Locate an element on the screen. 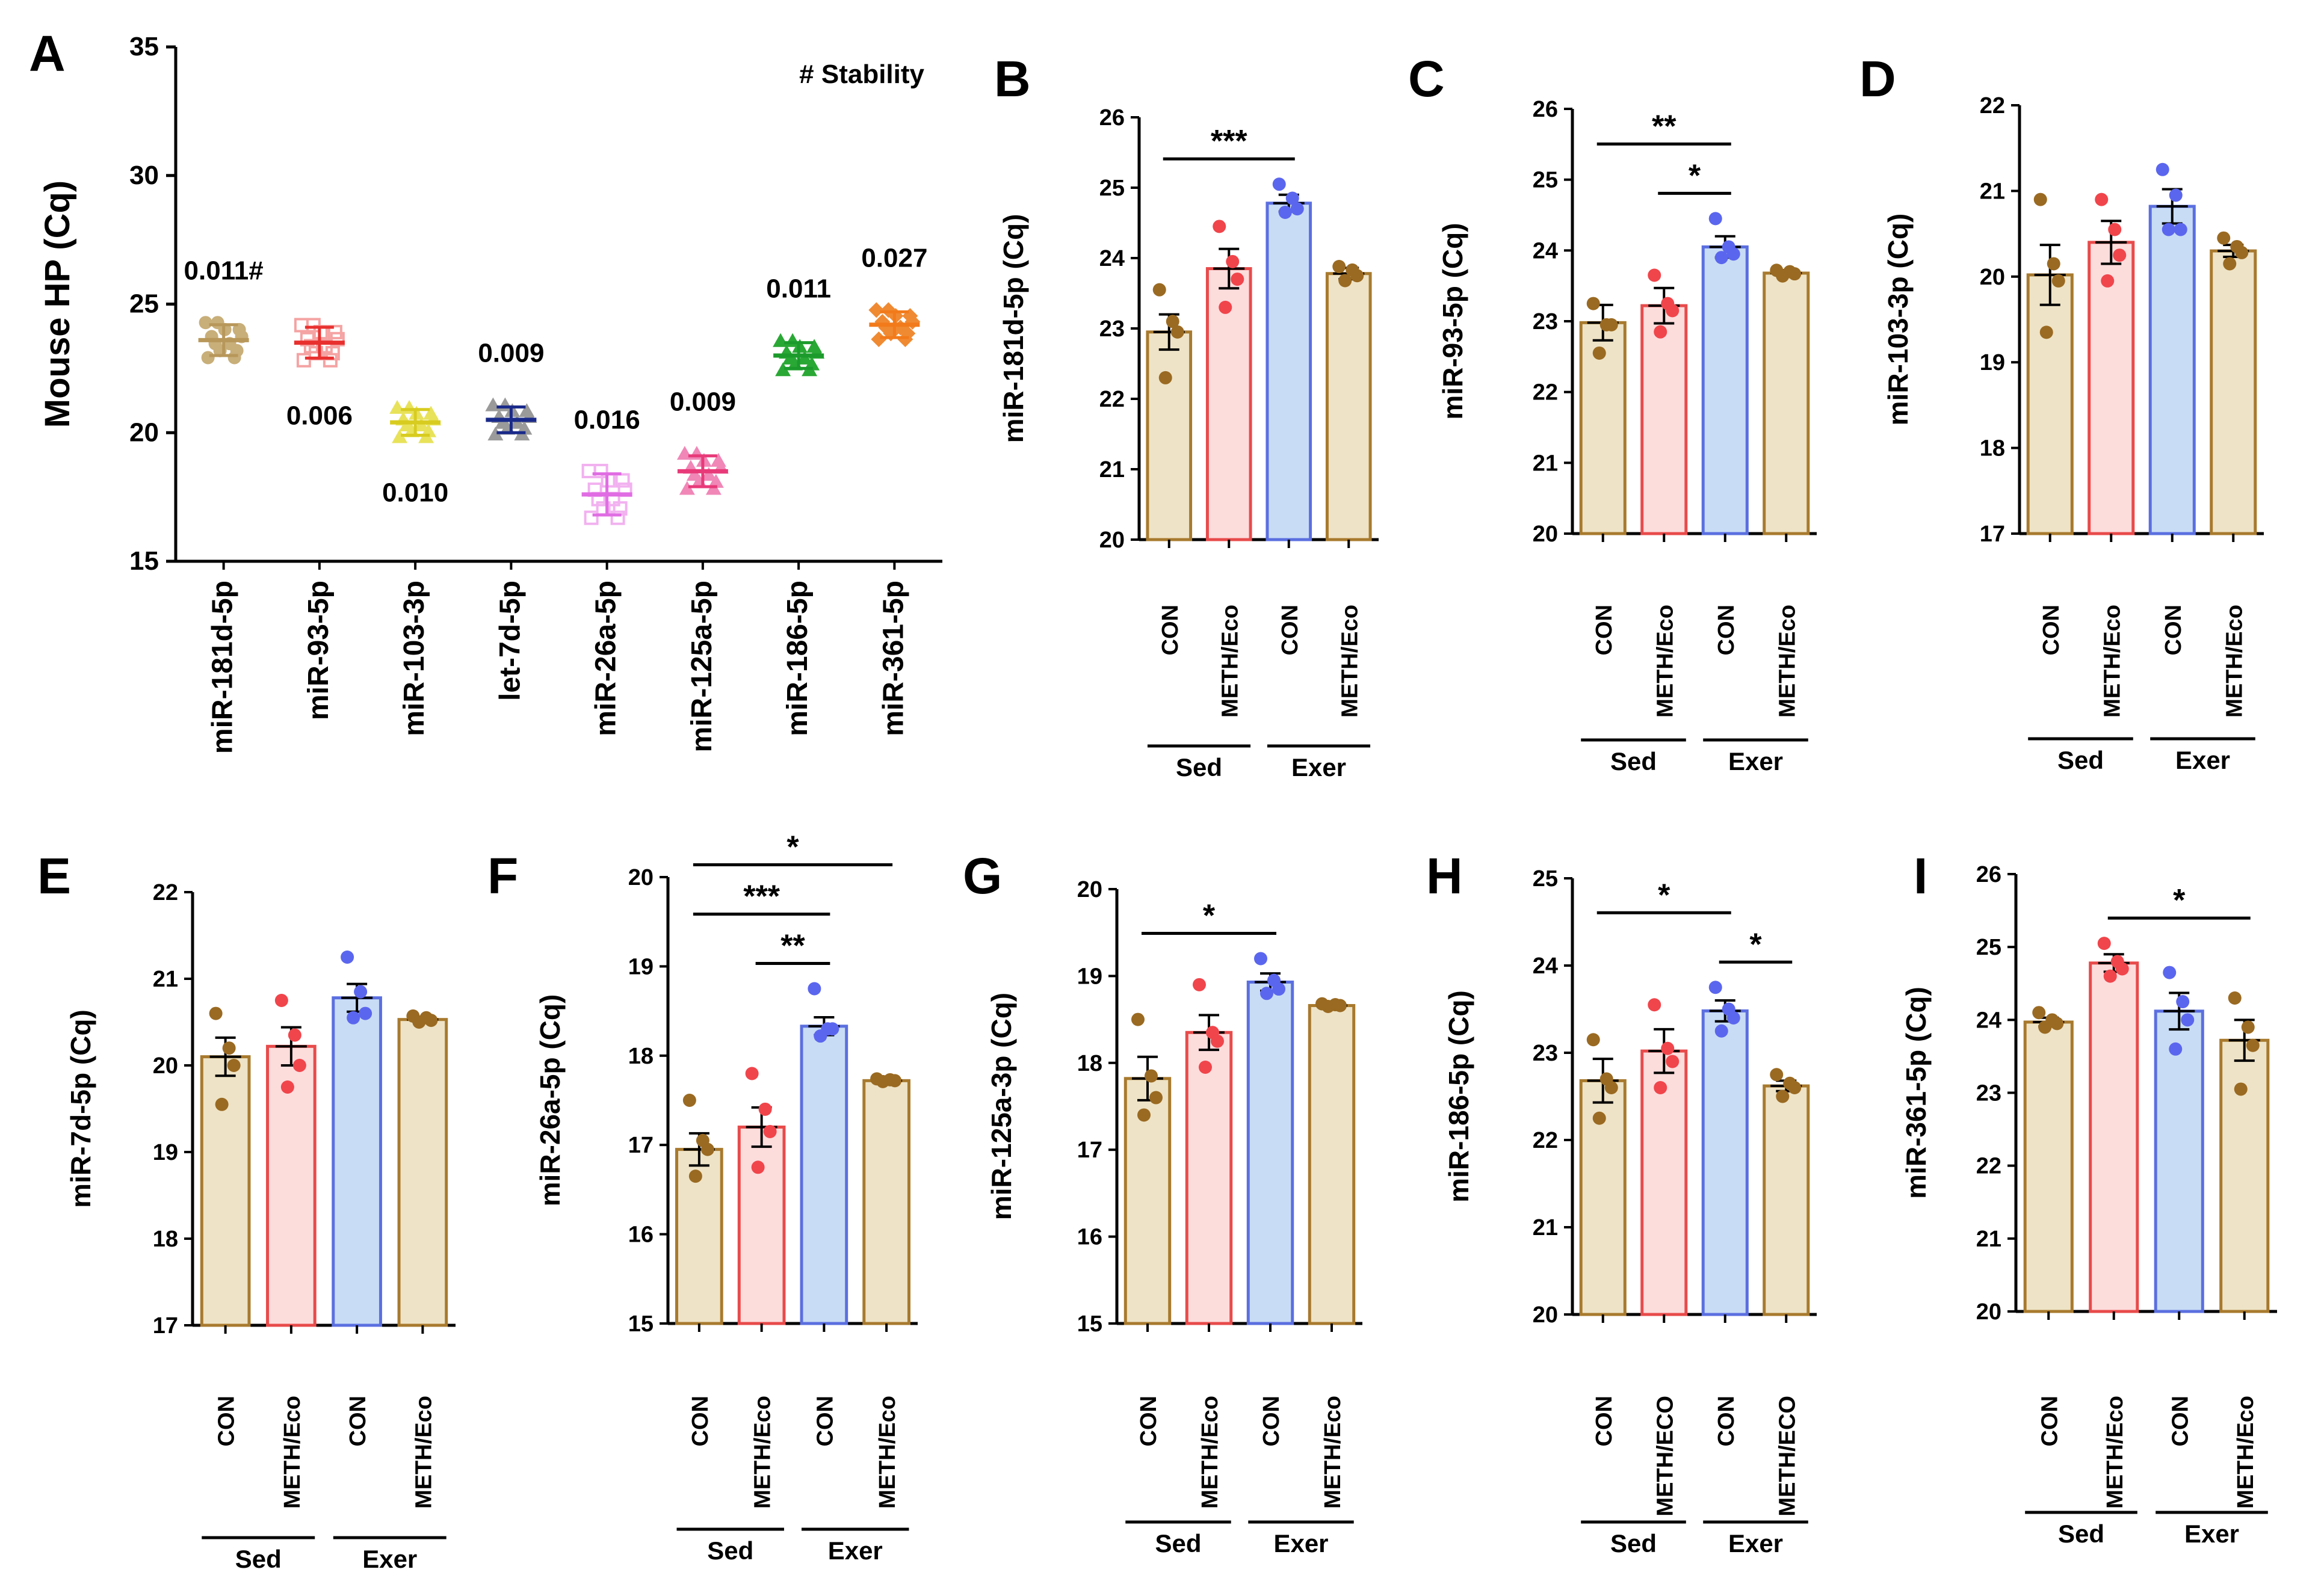 The height and width of the screenshot is (1593, 2324). y-tick-label-C: 24 is located at coordinates (1546, 250).